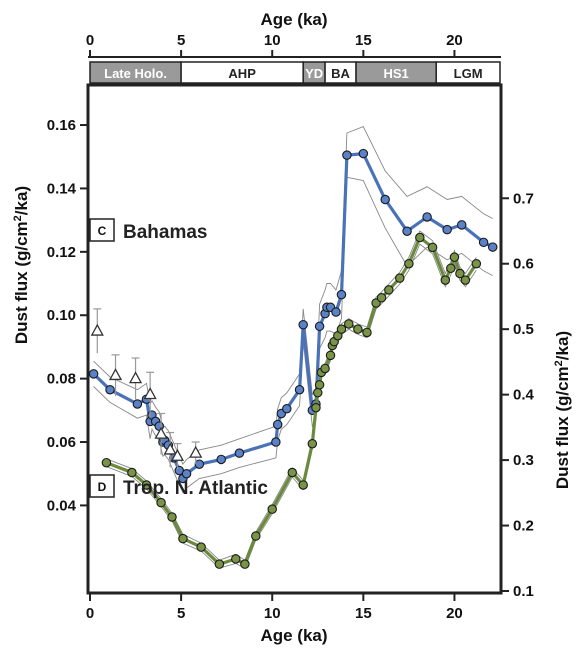 This screenshot has height=659, width=583. Describe the element at coordinates (181, 40) in the screenshot. I see `top-tick-label: 5` at that location.